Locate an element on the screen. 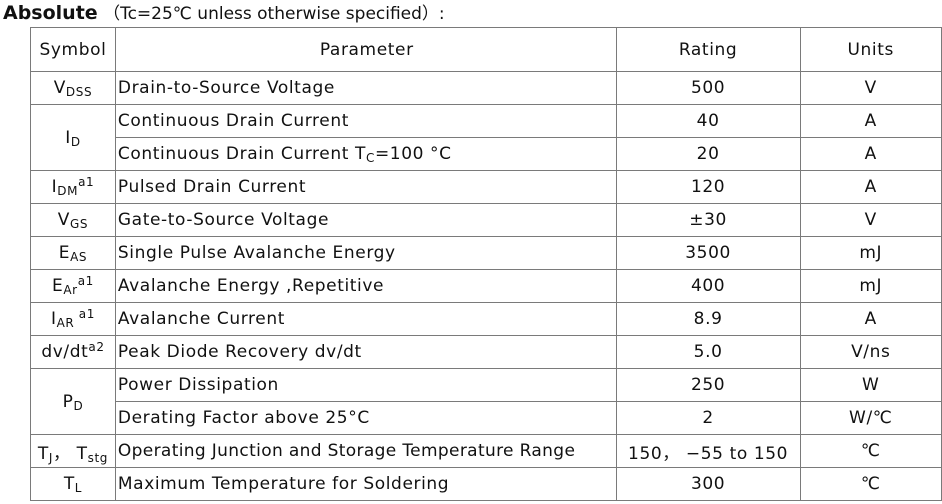  parameter-cell: Drain-to-Source Voltage is located at coordinates (365, 88).